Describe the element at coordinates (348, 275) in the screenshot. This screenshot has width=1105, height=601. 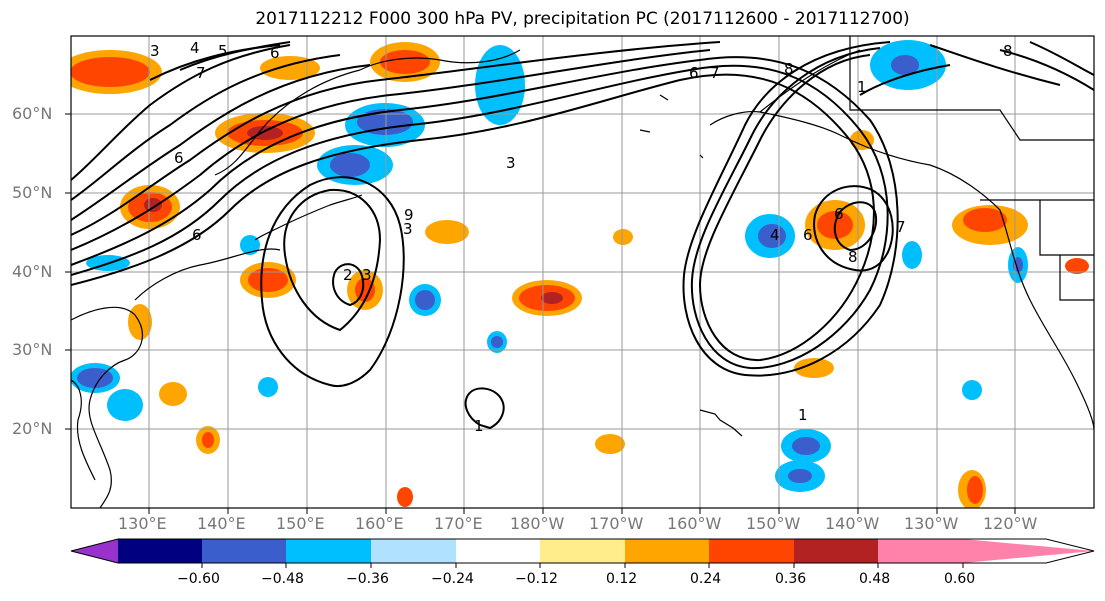
I see `contour-label: 2` at that location.